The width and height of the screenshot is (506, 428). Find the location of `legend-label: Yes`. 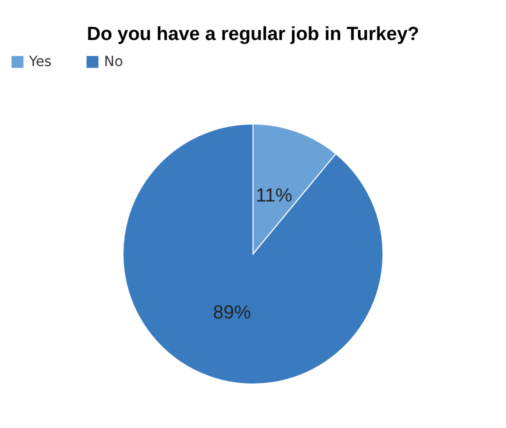

legend-label: Yes is located at coordinates (40, 62).